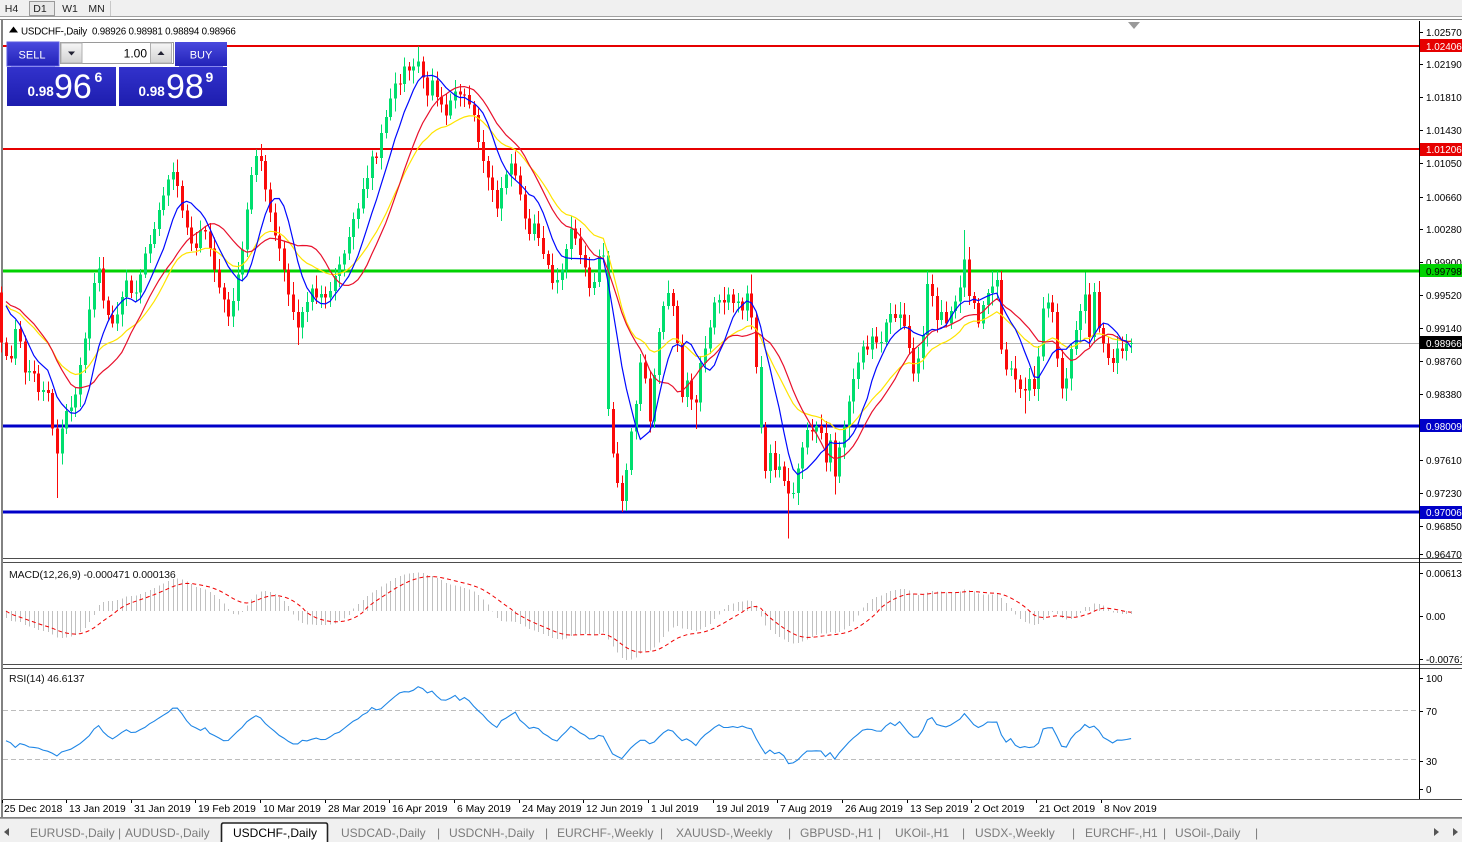 This screenshot has height=847, width=1462. I want to click on svg-text: MN, so click(96, 9).